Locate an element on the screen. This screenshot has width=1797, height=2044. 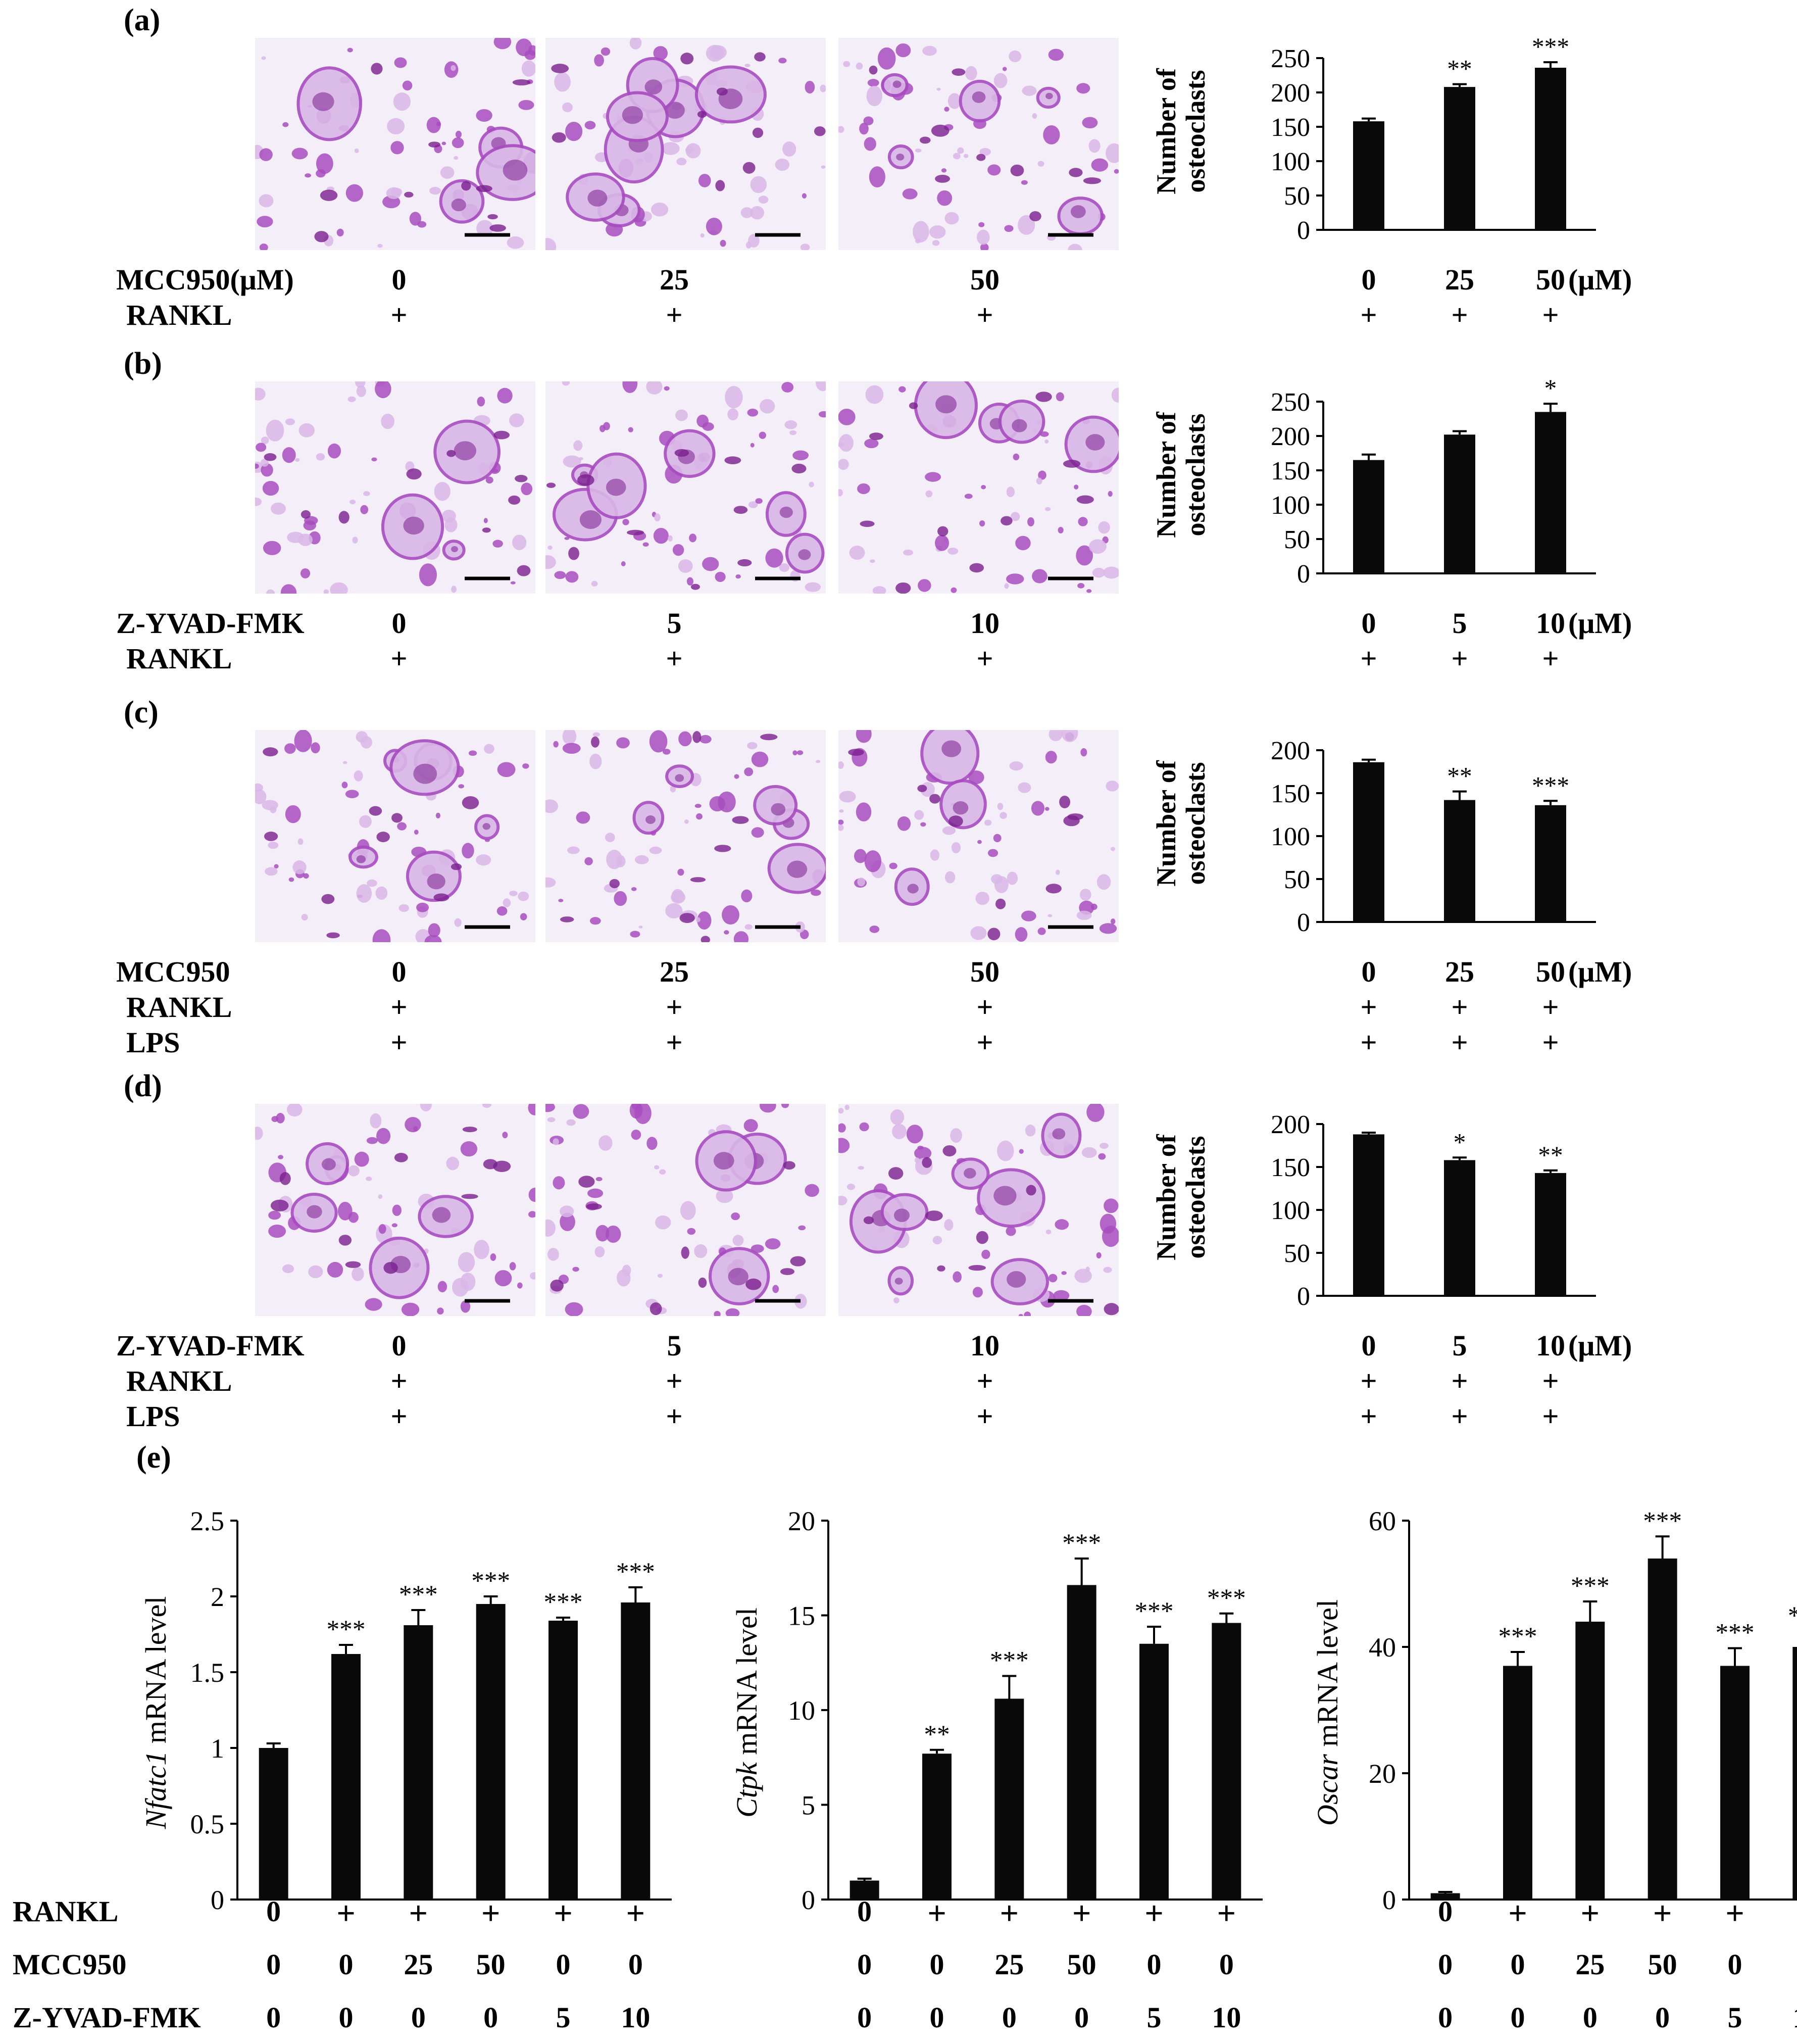
micrograph is located at coordinates (686, 144).